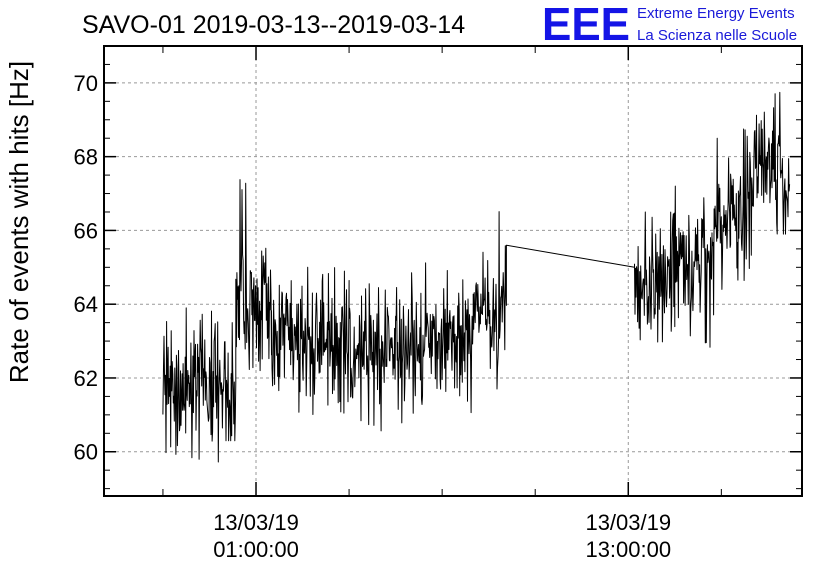 The width and height of the screenshot is (836, 572). Describe the element at coordinates (86, 83) in the screenshot. I see `y-tick-label: 70` at that location.